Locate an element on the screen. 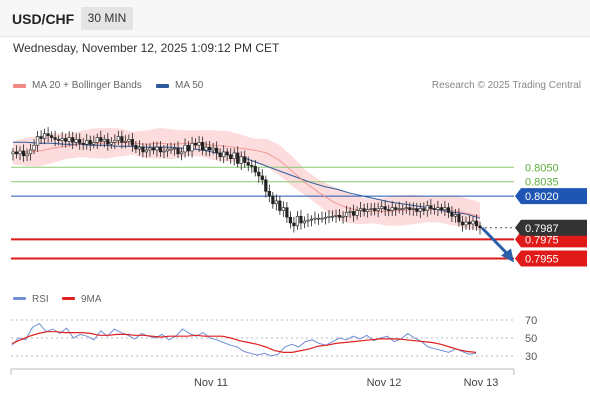 The height and width of the screenshot is (400, 590). legend-ma20-label: MA 20 + Bollinger Bands is located at coordinates (87, 85).